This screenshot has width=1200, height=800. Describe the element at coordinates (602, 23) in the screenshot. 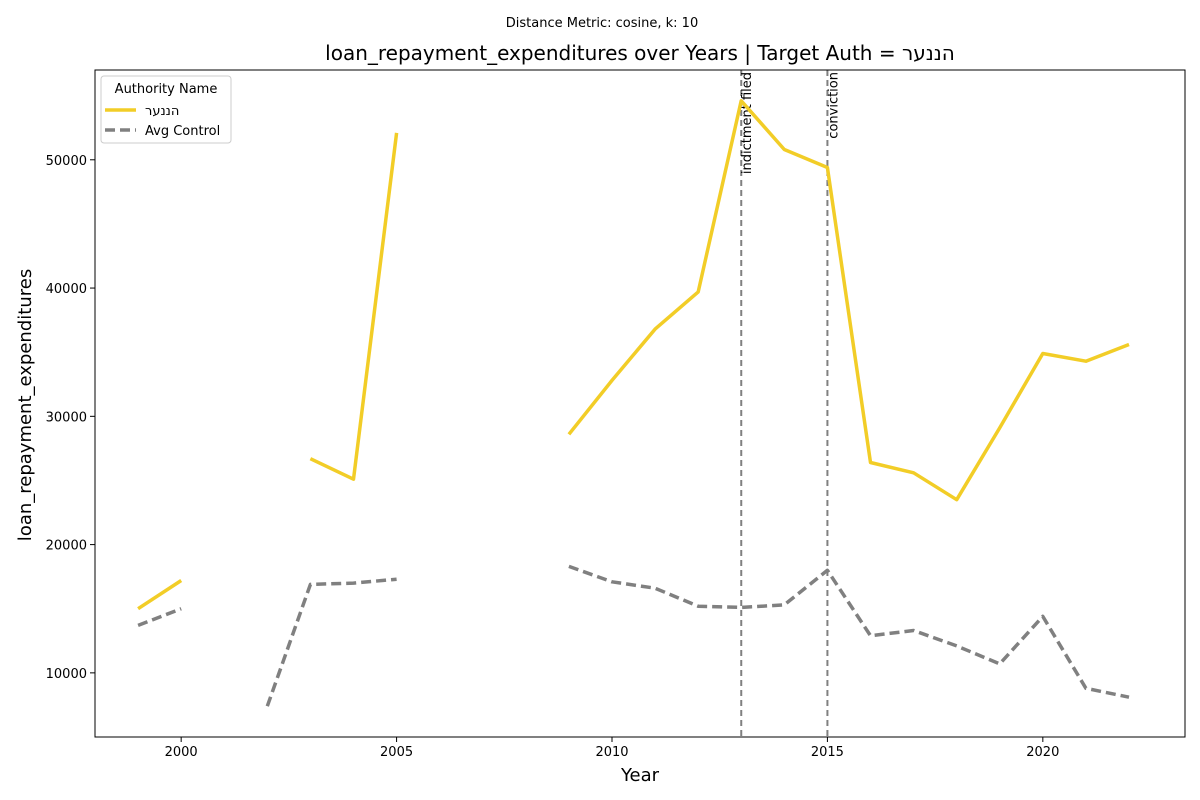

I see `chart-suptitle: Distance Metric: cosine, k: 10` at that location.